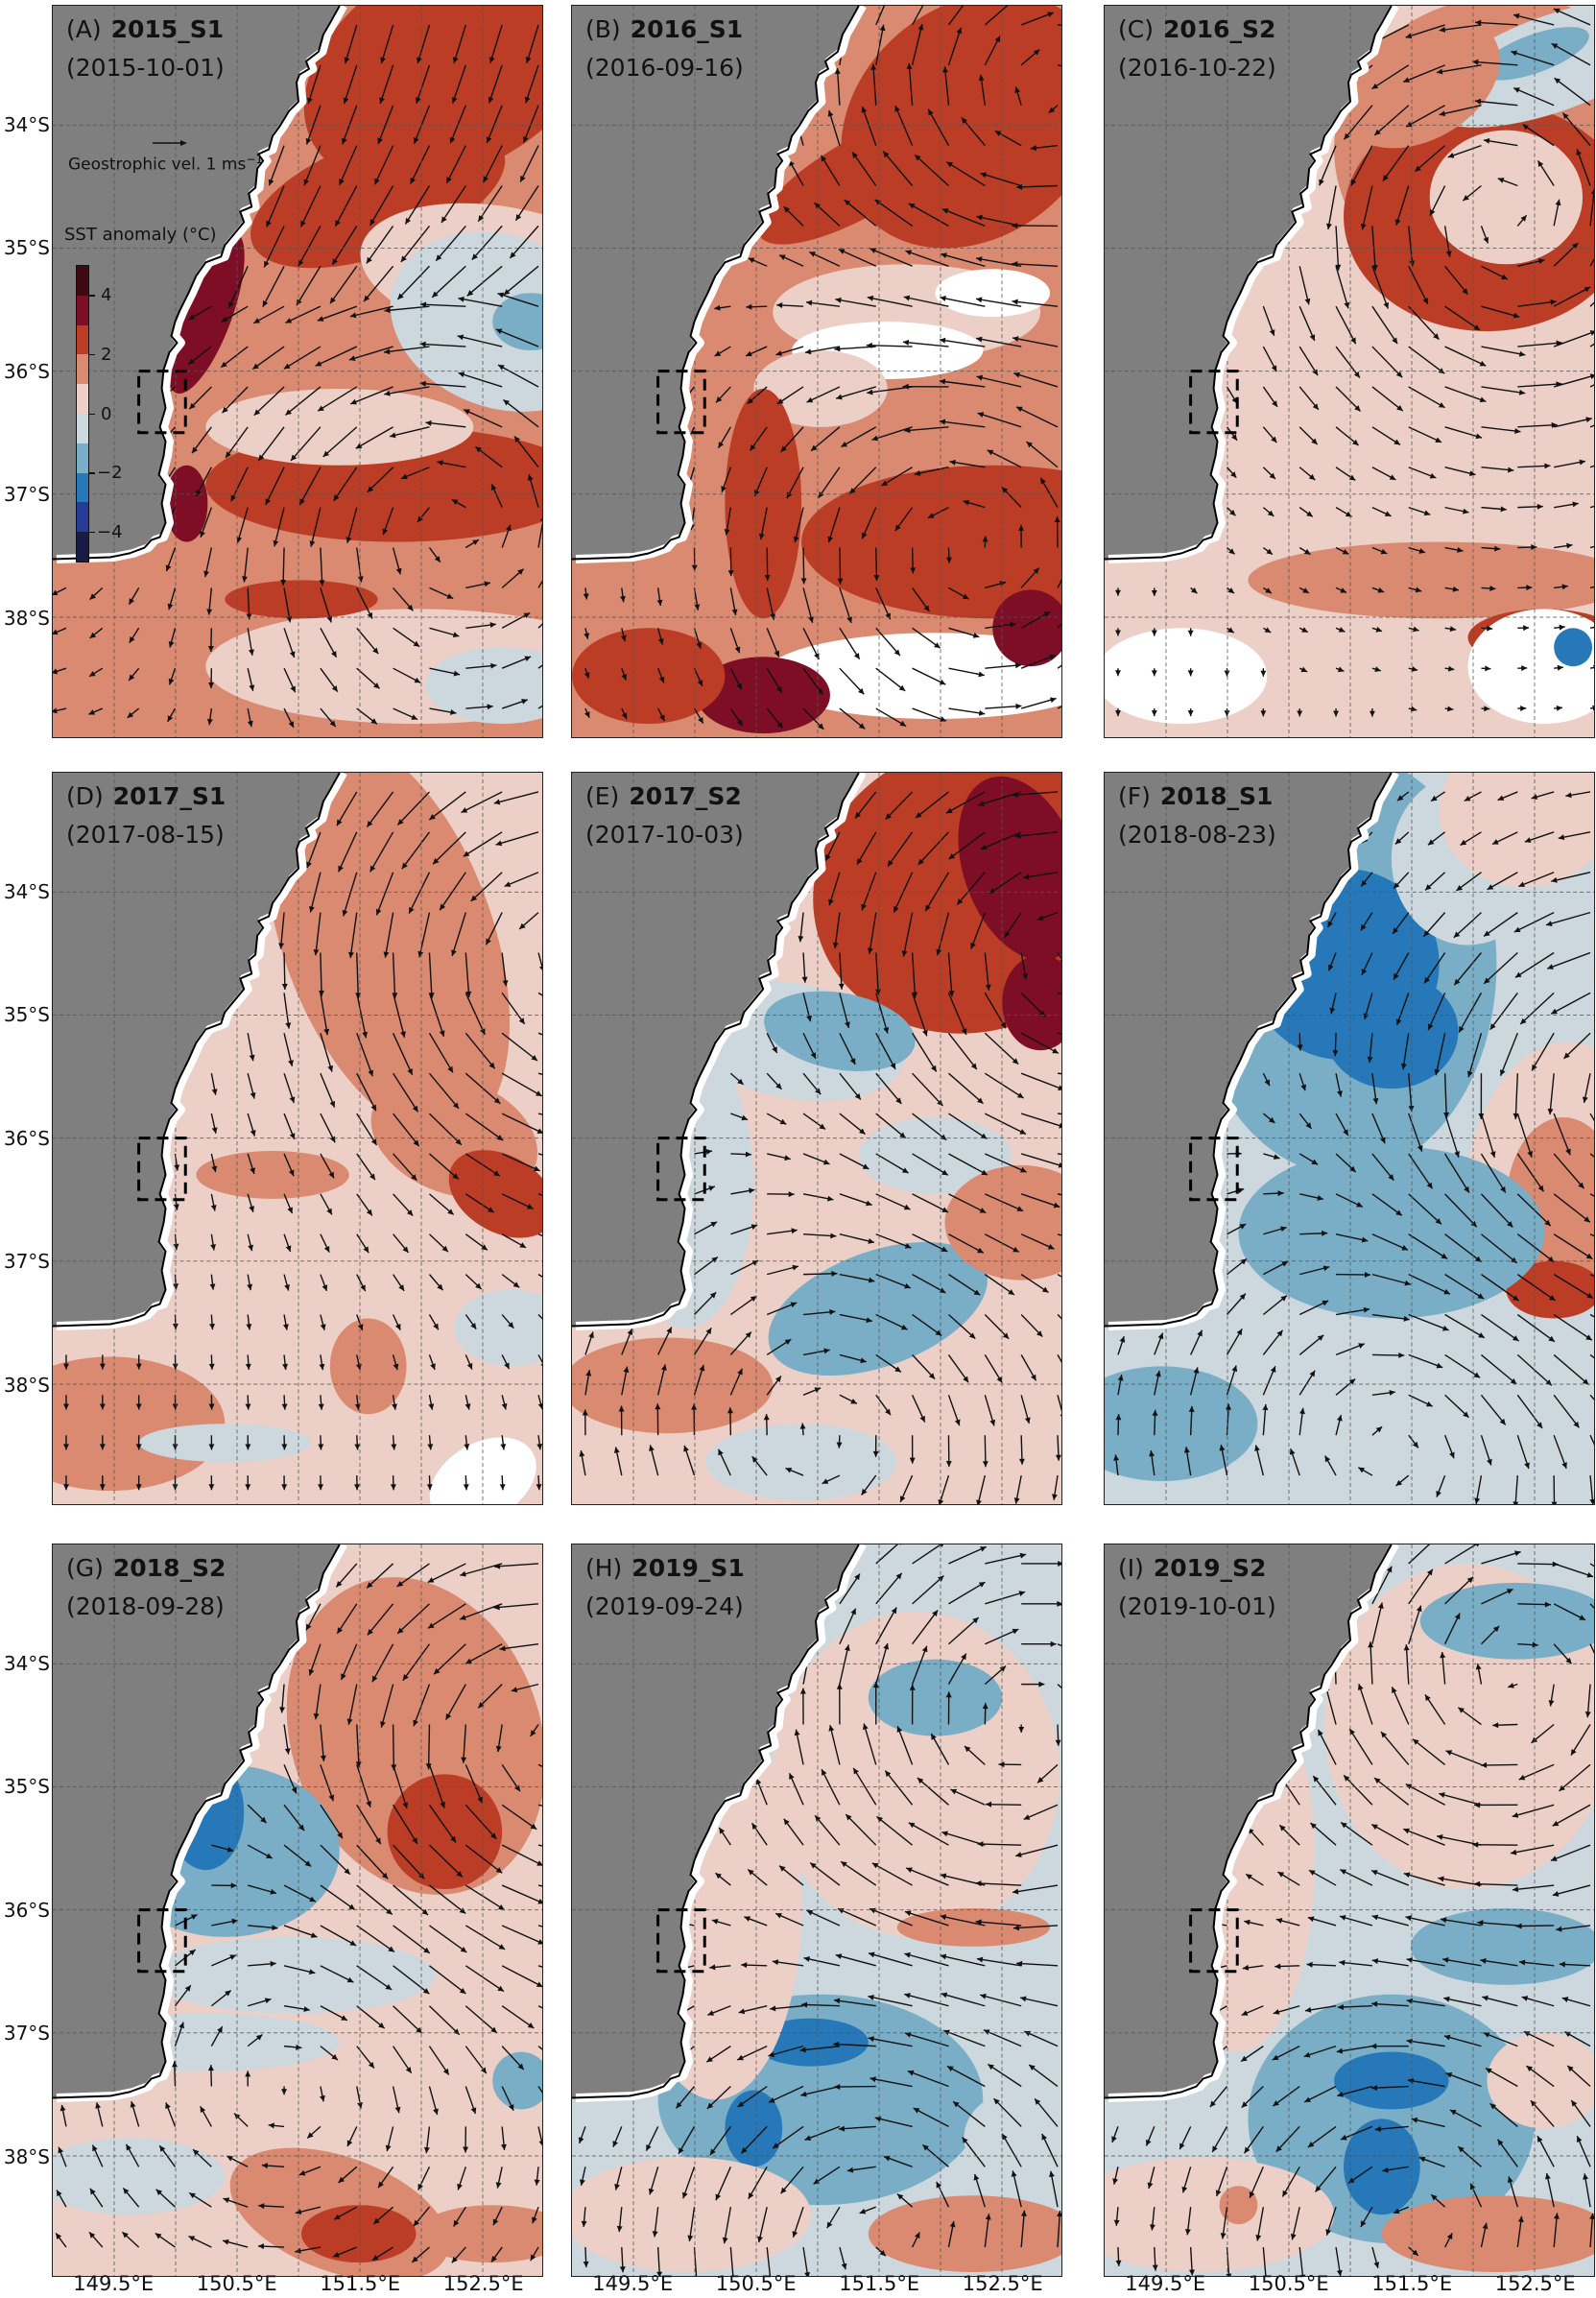 This screenshot has height=2298, width=1596. What do you see at coordinates (169, 1568) in the screenshot?
I see `panel-survey-name: 2018_S2` at bounding box center [169, 1568].